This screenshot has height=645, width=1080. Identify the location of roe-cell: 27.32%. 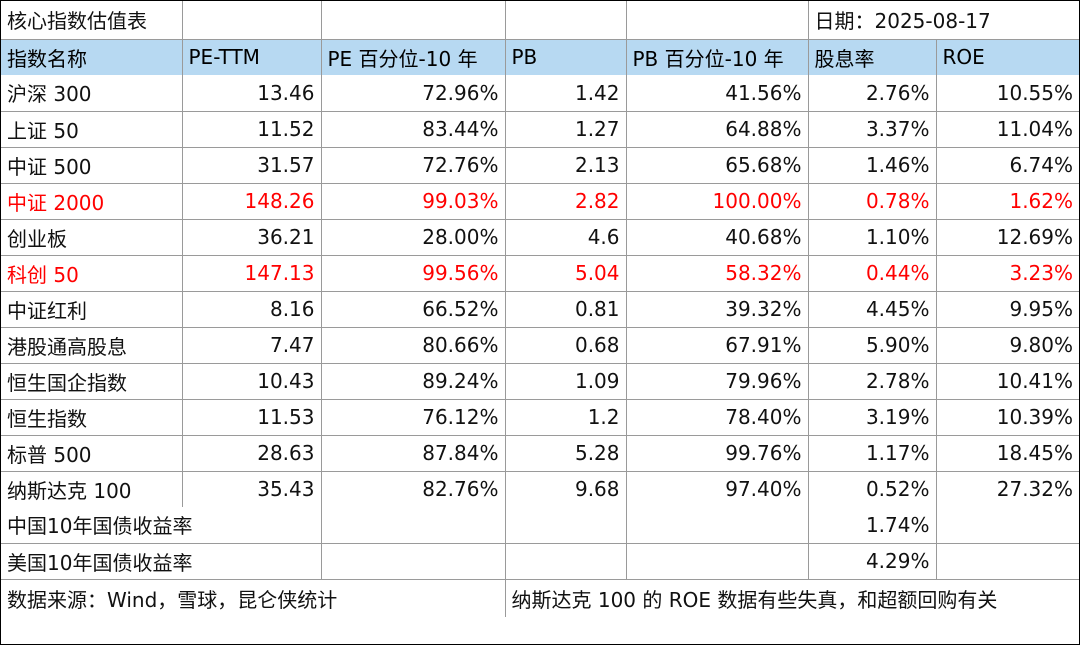
(1007, 488).